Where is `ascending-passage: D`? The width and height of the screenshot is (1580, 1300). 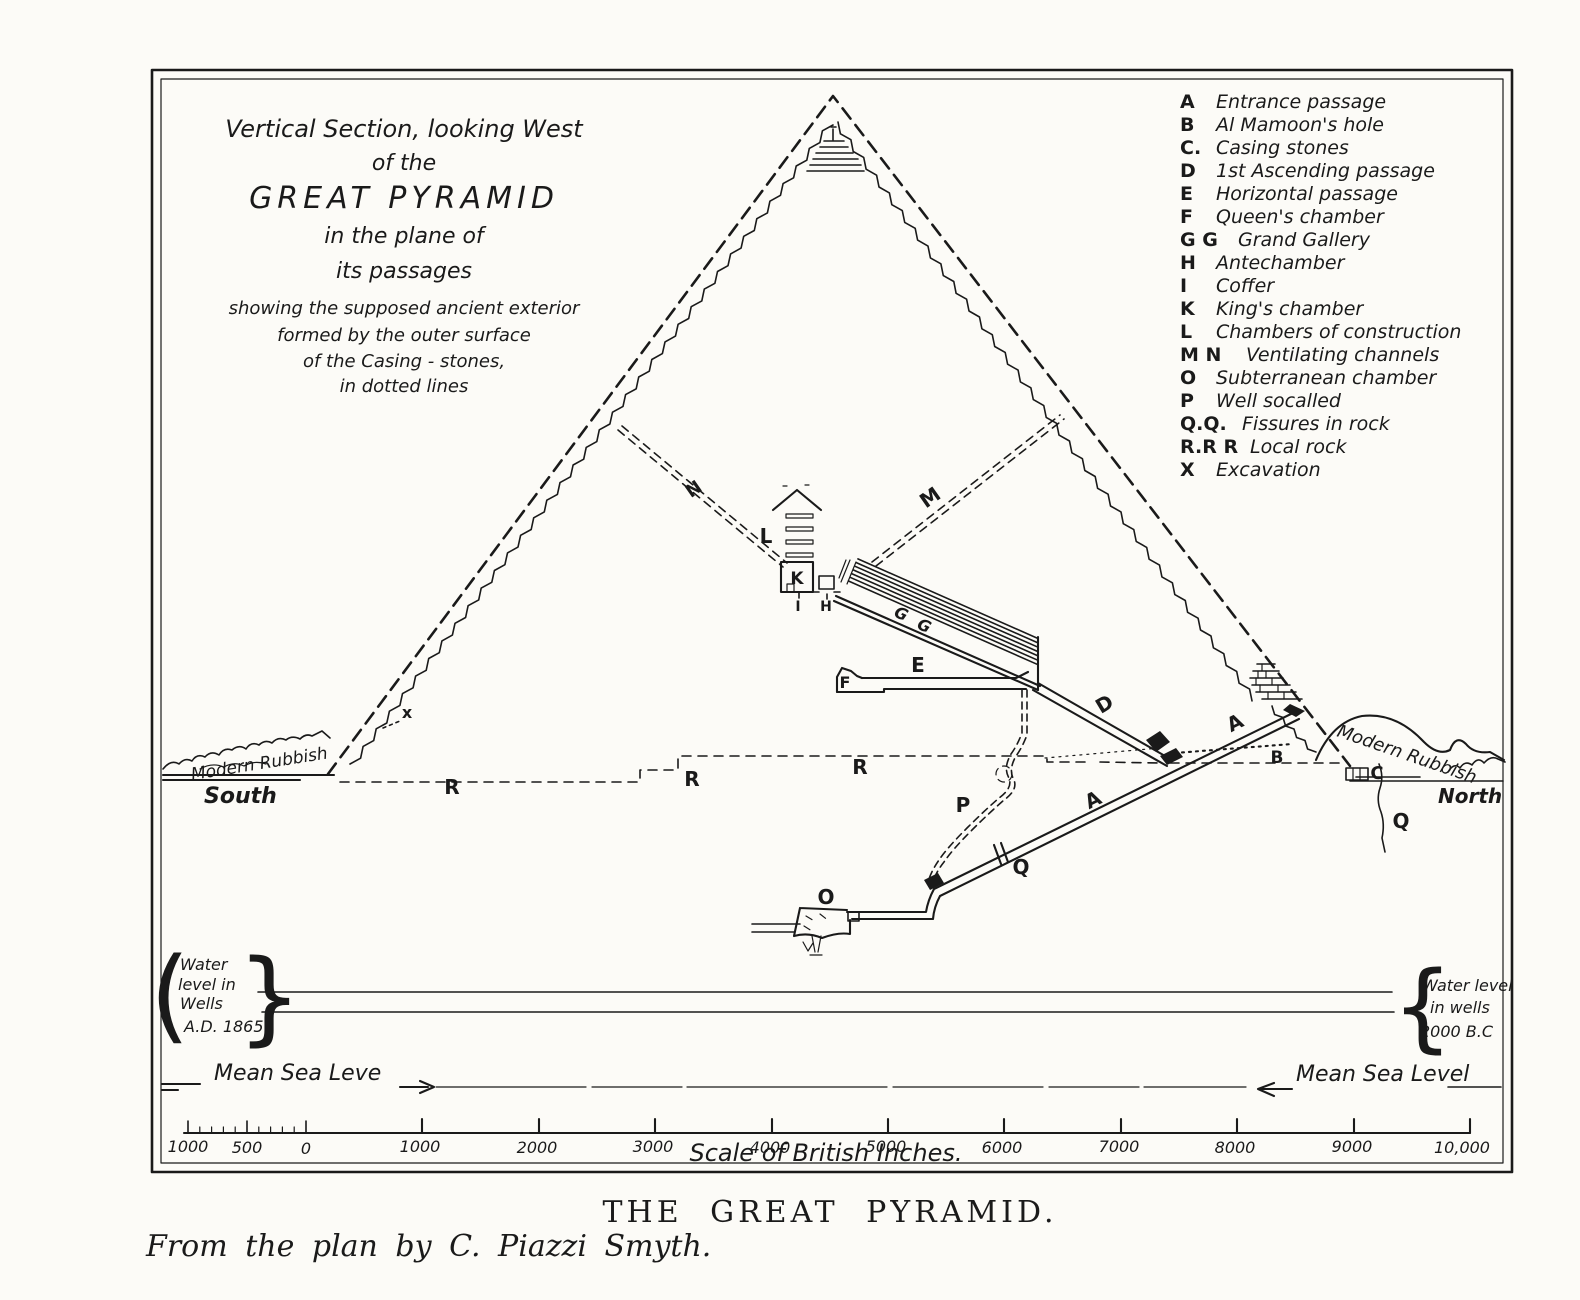 ascending-passage: D is located at coordinates (1107, 724).